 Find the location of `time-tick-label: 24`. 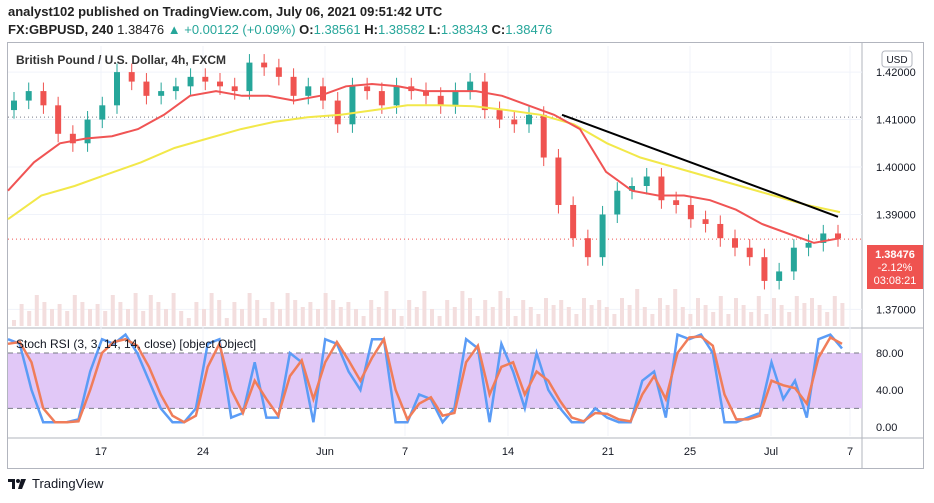

time-tick-label: 24 is located at coordinates (203, 452).